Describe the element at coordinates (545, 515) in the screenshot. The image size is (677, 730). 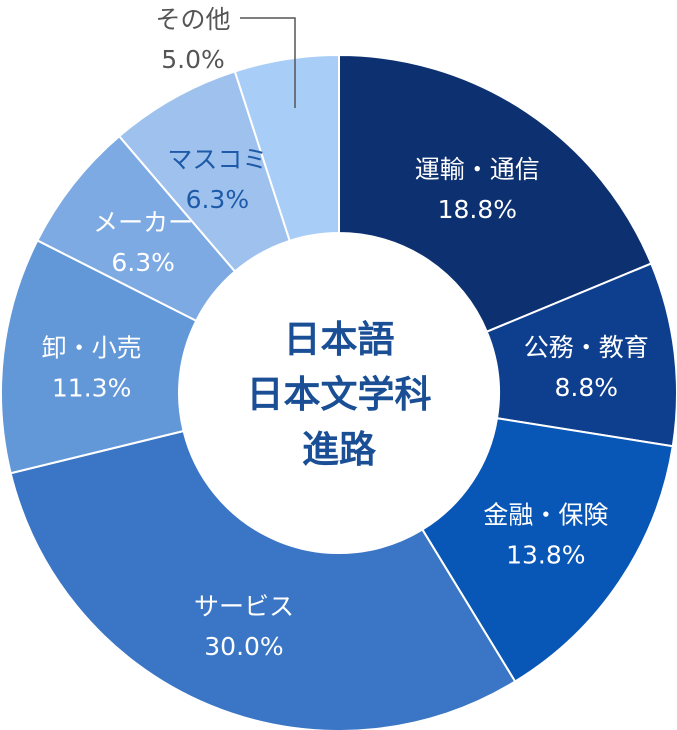
I see `slice-label-finance: 金融・保険` at that location.